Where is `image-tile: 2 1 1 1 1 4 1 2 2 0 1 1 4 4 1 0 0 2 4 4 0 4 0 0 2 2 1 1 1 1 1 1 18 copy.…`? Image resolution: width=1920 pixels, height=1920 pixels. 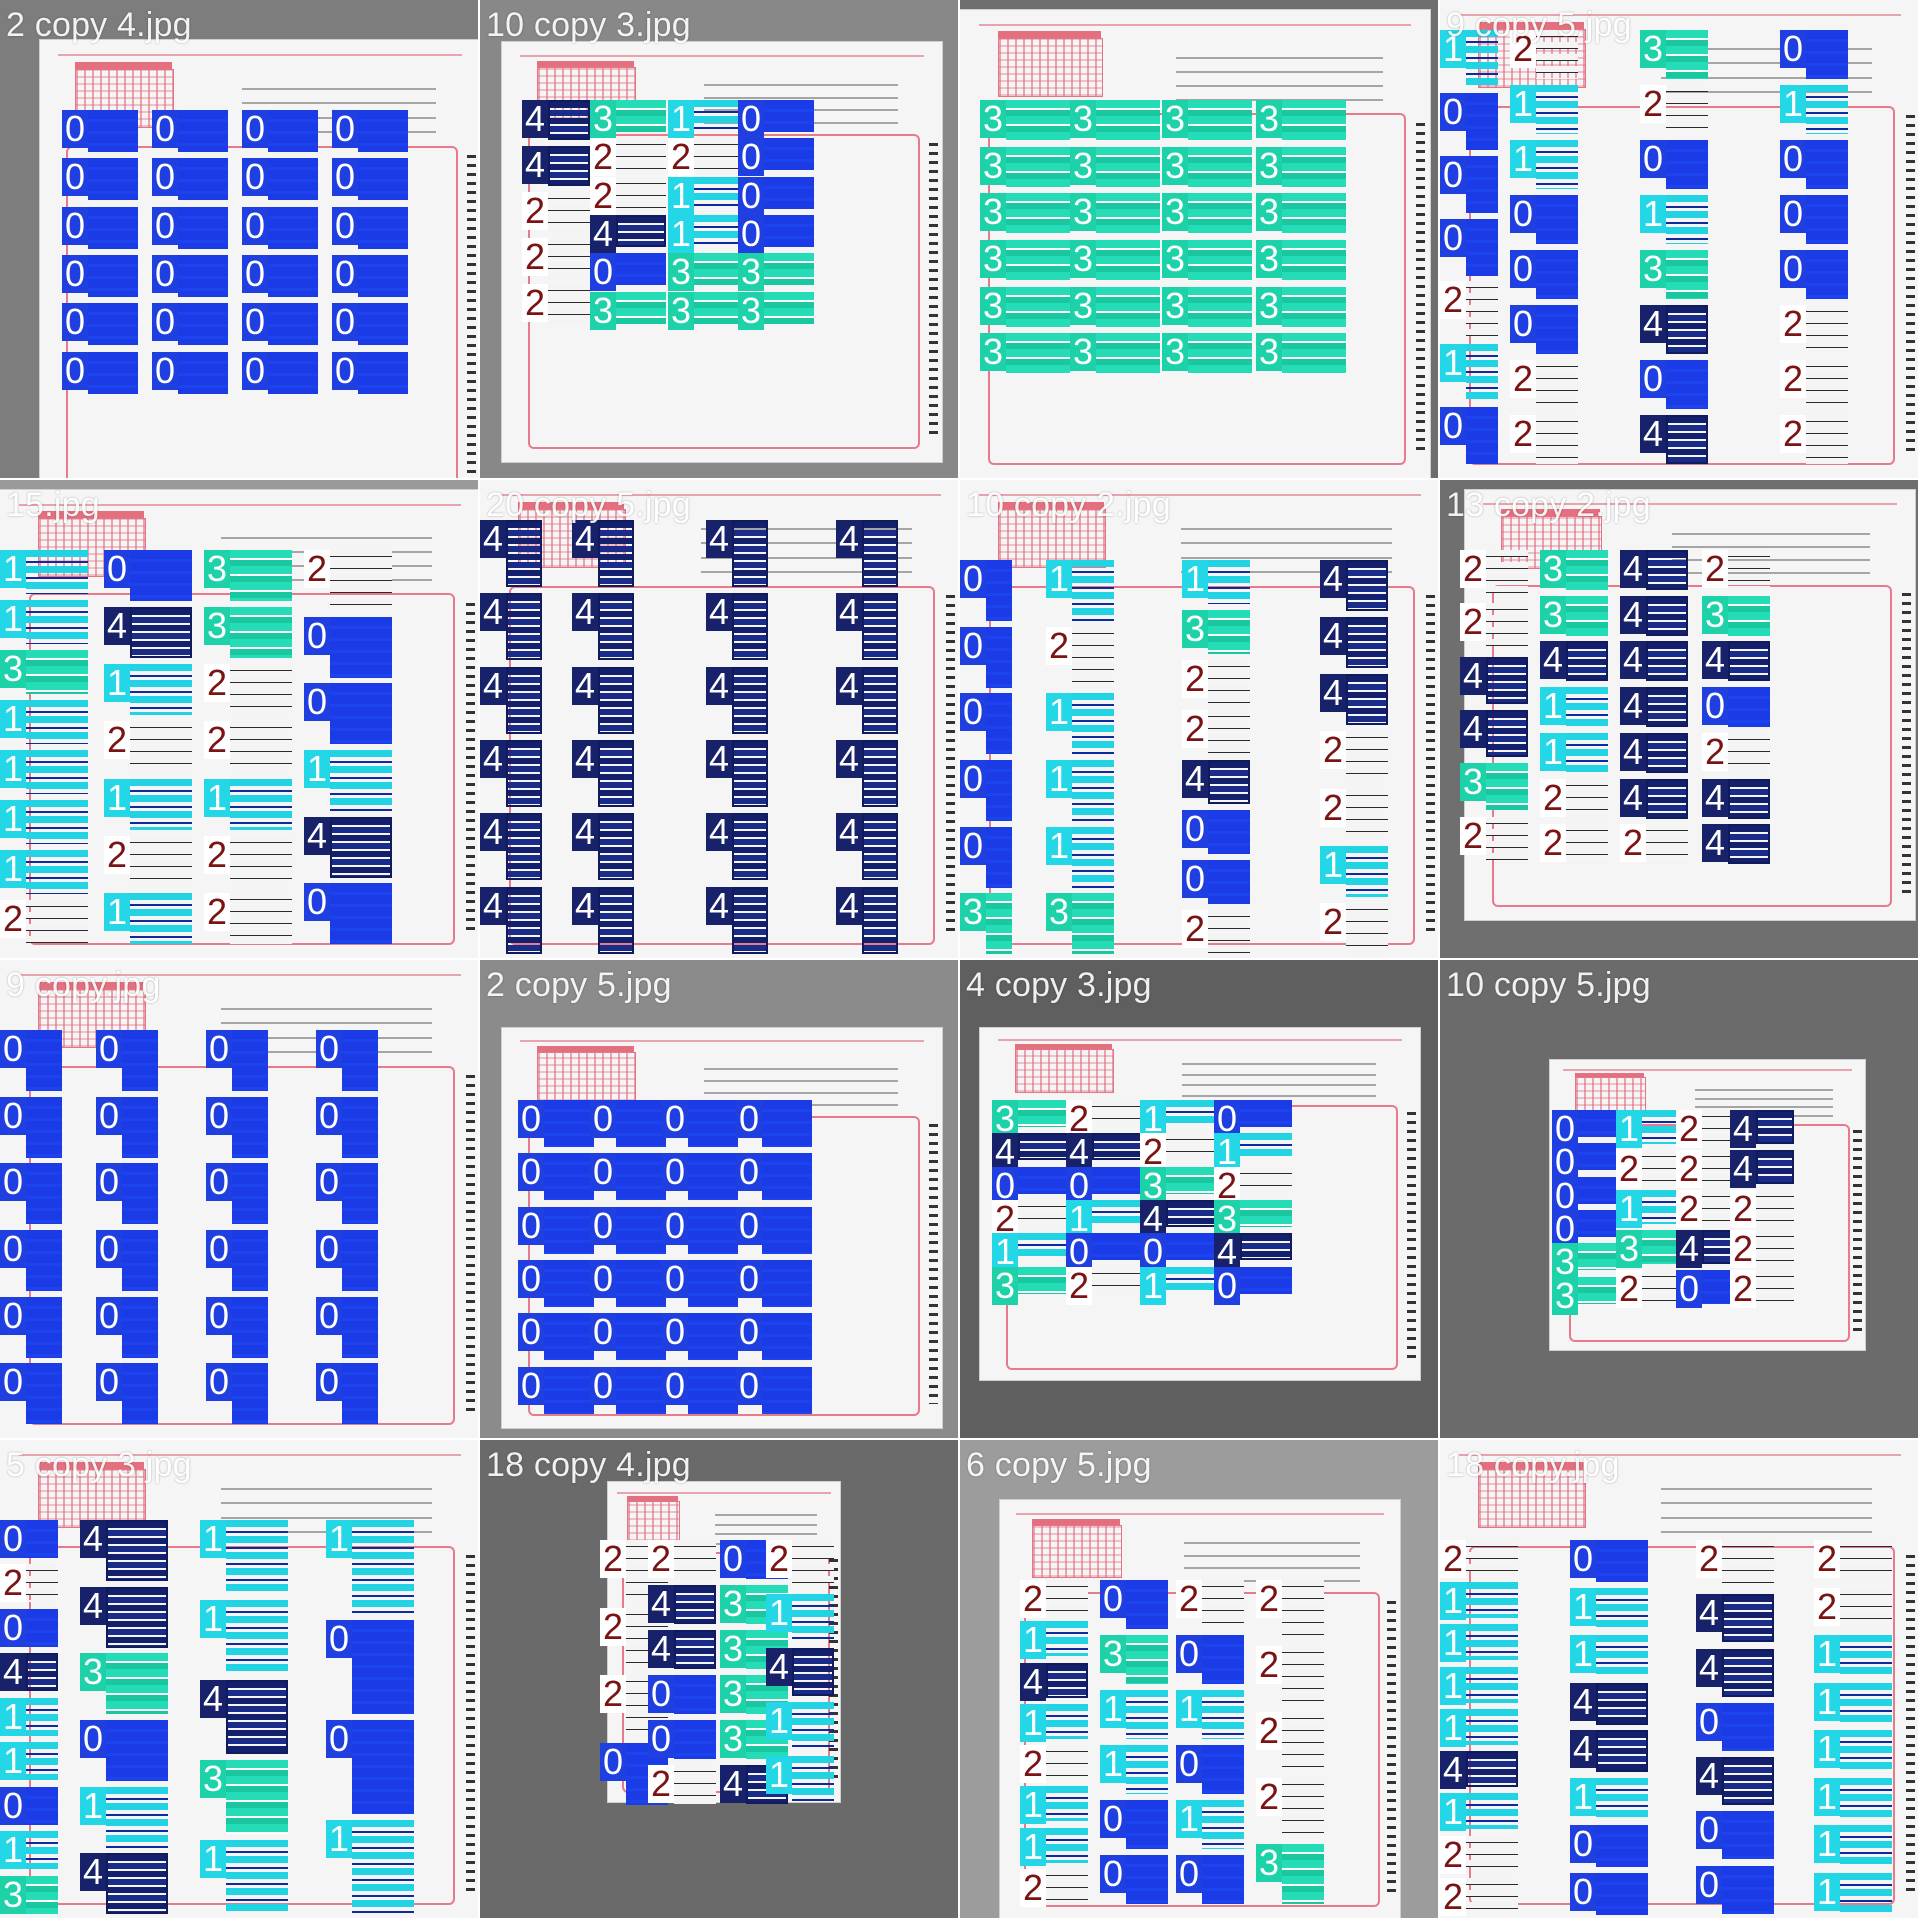 image-tile: 2 1 1 1 1 4 1 2 2 0 1 1 4 4 1 0 0 2 4 4 0 4 0 0 2 2 1 1 1 1 1 1 18 copy.… is located at coordinates (1680, 1680).